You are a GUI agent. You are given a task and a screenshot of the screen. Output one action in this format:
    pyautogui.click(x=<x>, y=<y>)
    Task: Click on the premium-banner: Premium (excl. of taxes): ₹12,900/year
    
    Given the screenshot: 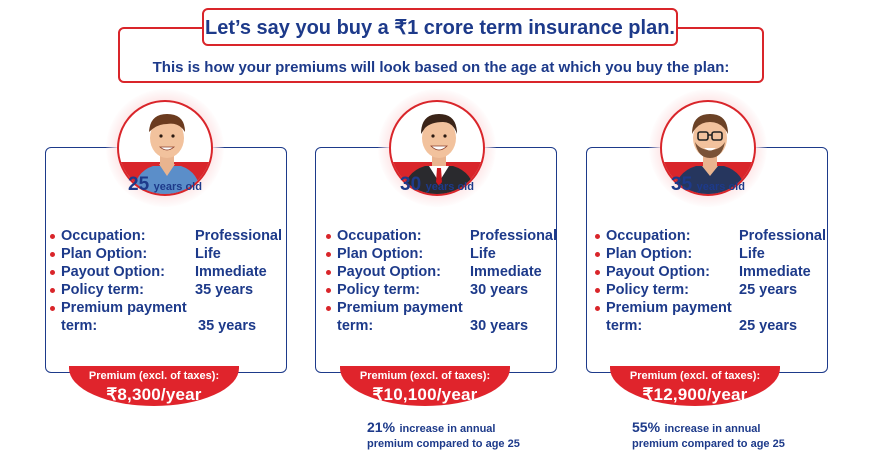 What is the action you would take?
    pyautogui.click(x=695, y=386)
    